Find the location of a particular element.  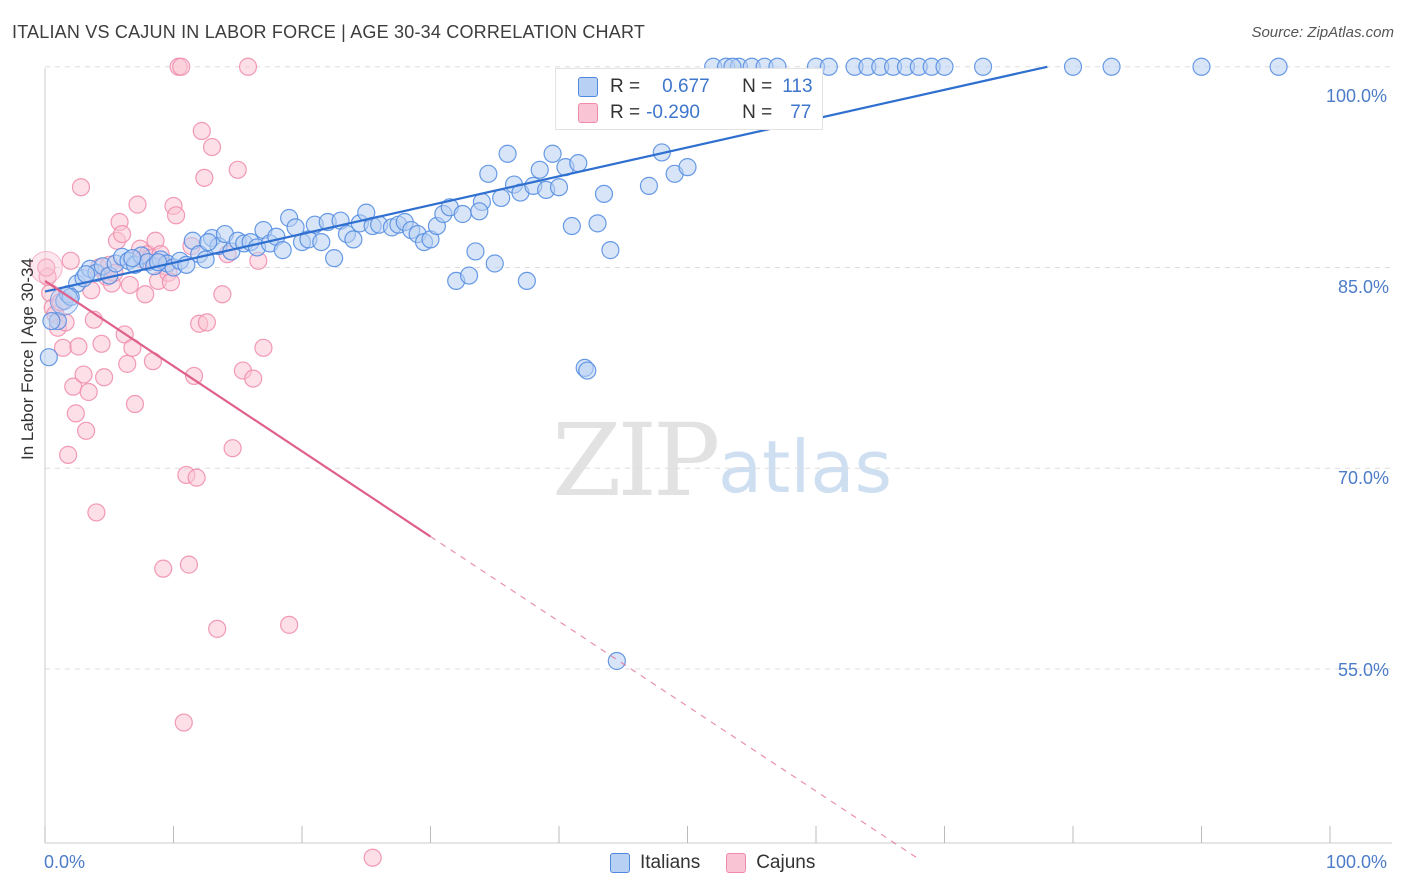

y-tick-100: 100.0% is located at coordinates (1357, 96).